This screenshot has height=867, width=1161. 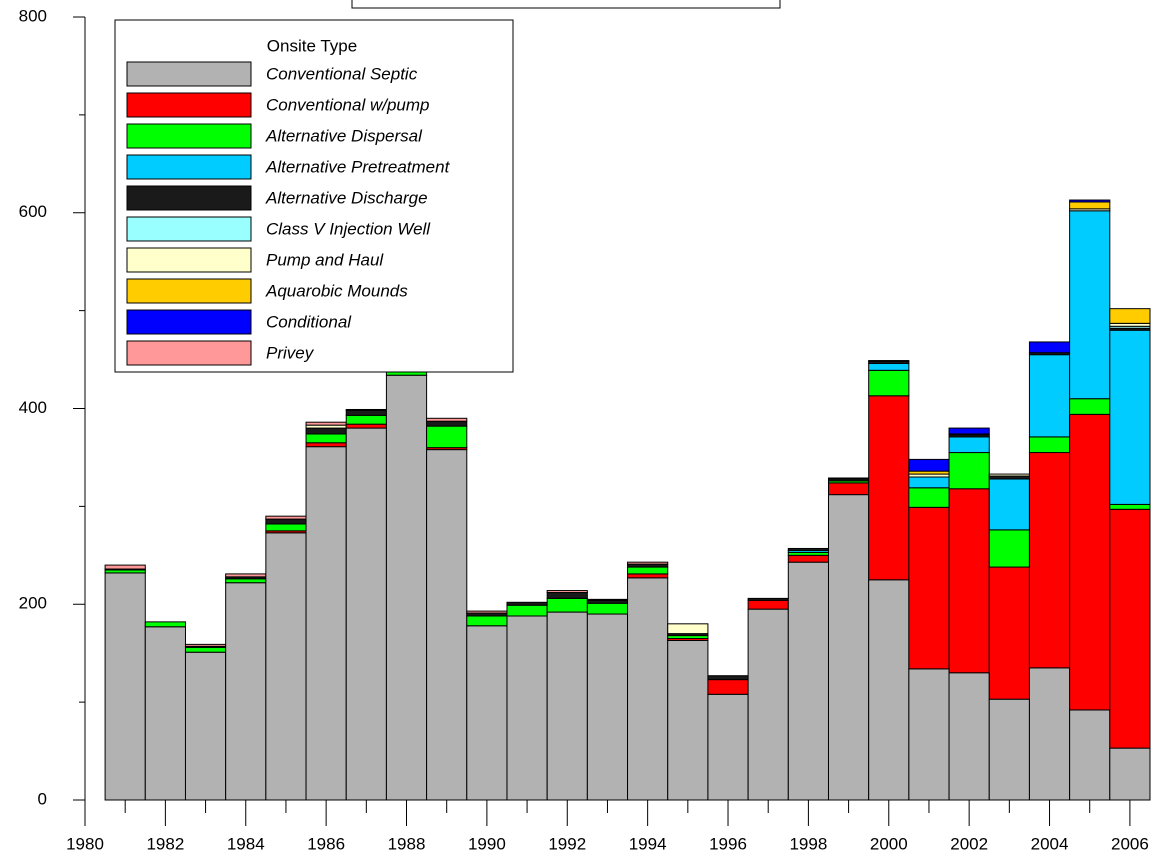 I want to click on legend-label: Conditional, so click(x=309, y=321).